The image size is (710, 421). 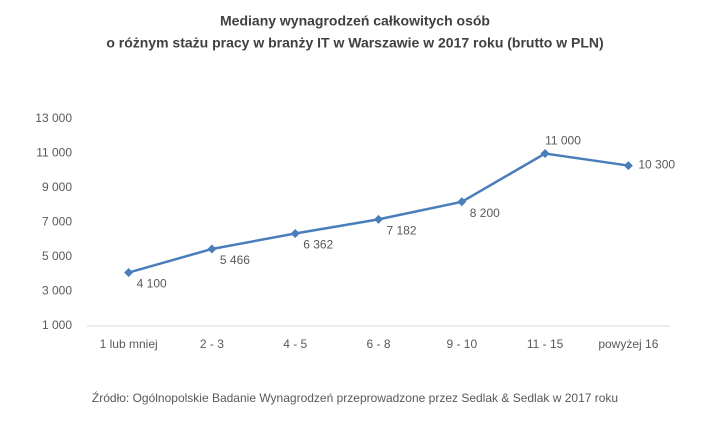 I want to click on x-tick-label: 1 lub mniej, so click(x=129, y=344).